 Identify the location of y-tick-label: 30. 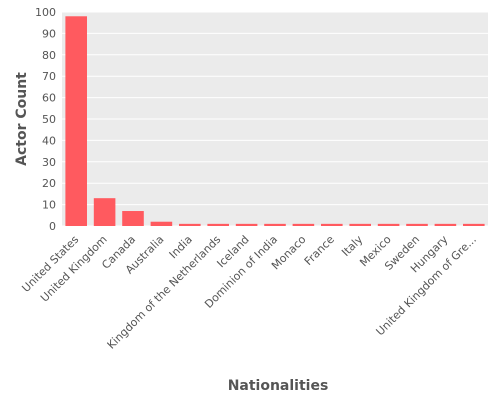
(49, 162).